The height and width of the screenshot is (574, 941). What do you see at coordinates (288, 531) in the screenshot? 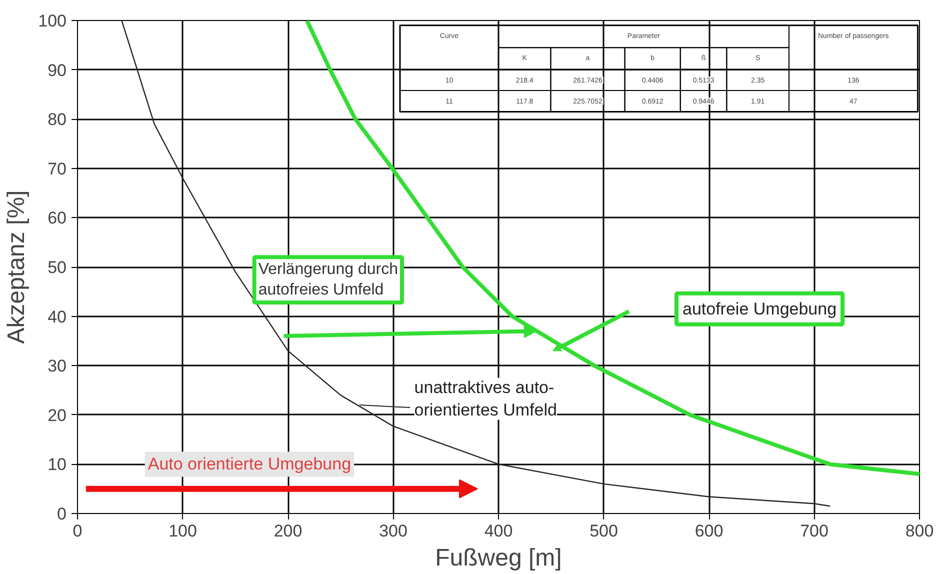
I see `x-tick-label: 200` at bounding box center [288, 531].